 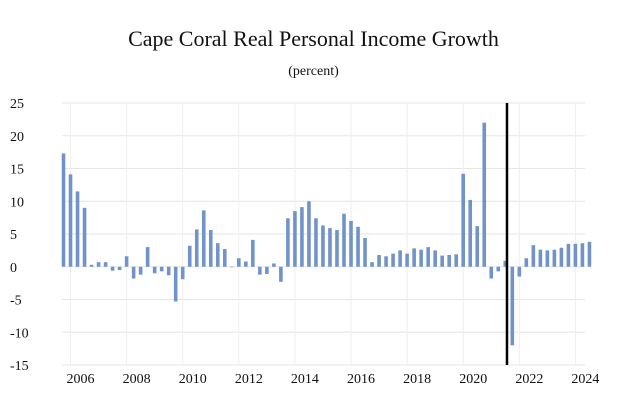 I want to click on y-tick-label: 20, so click(x=17, y=137).